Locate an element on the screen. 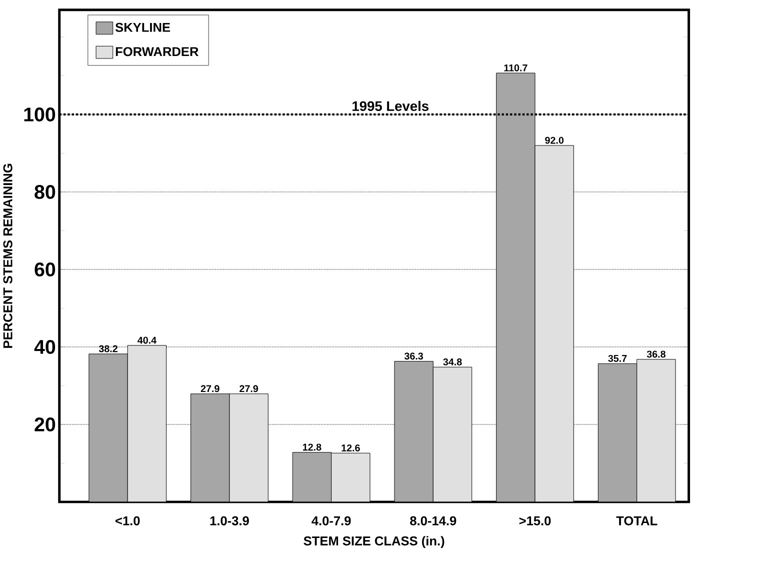 The image size is (759, 566). y-tick-label: 40 is located at coordinates (45, 347).